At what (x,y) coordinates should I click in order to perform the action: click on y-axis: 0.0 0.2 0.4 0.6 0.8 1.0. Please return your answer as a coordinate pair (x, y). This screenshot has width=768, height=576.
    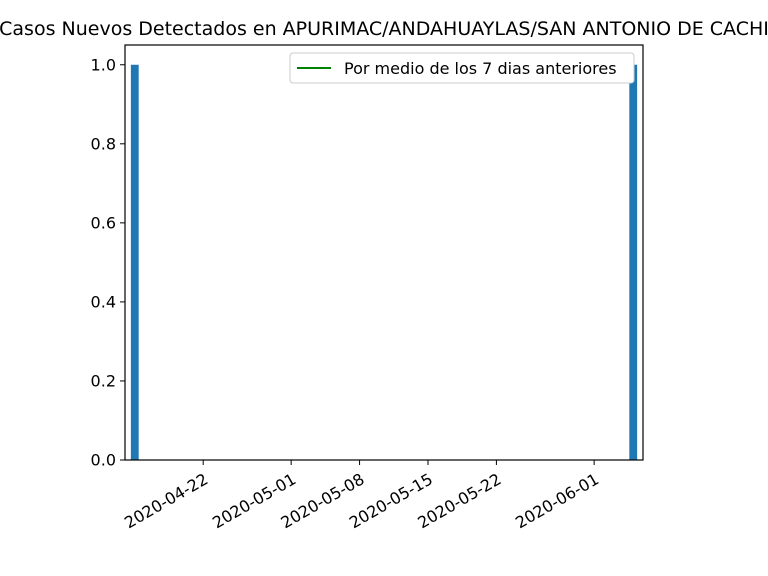
    Looking at the image, I should click on (108, 262).